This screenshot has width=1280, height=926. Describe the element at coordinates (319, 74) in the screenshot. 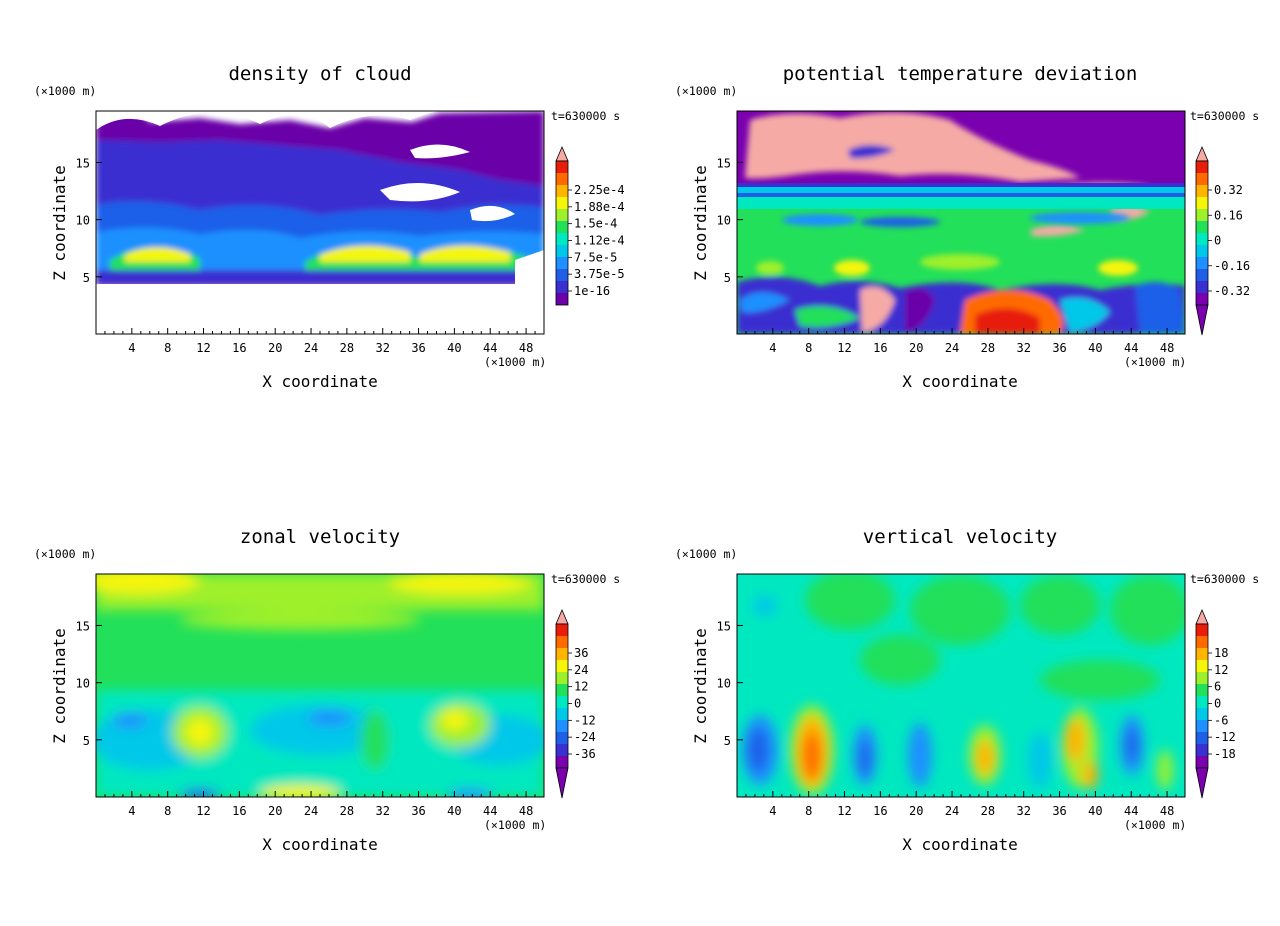

I see `panel-title: density of cloud` at that location.